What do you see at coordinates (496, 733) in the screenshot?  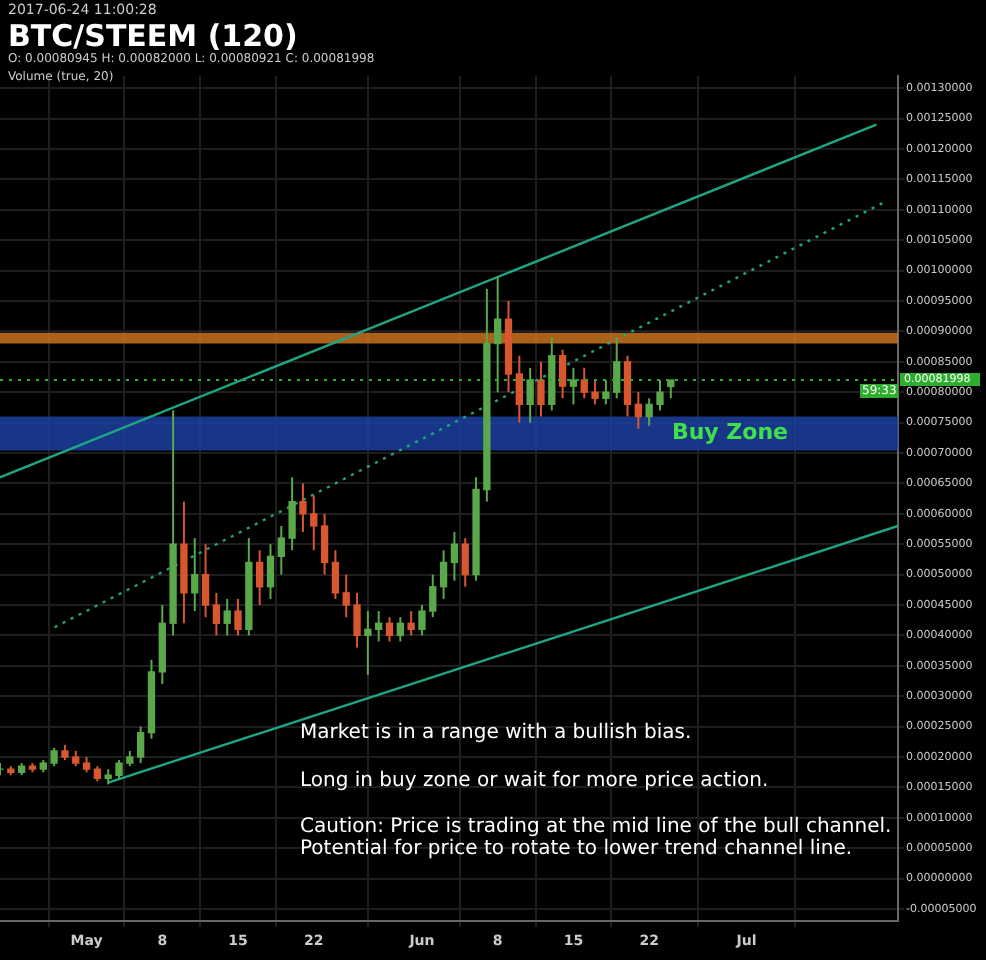 I see `annotation: Market is in a range with a bullish bias.` at bounding box center [496, 733].